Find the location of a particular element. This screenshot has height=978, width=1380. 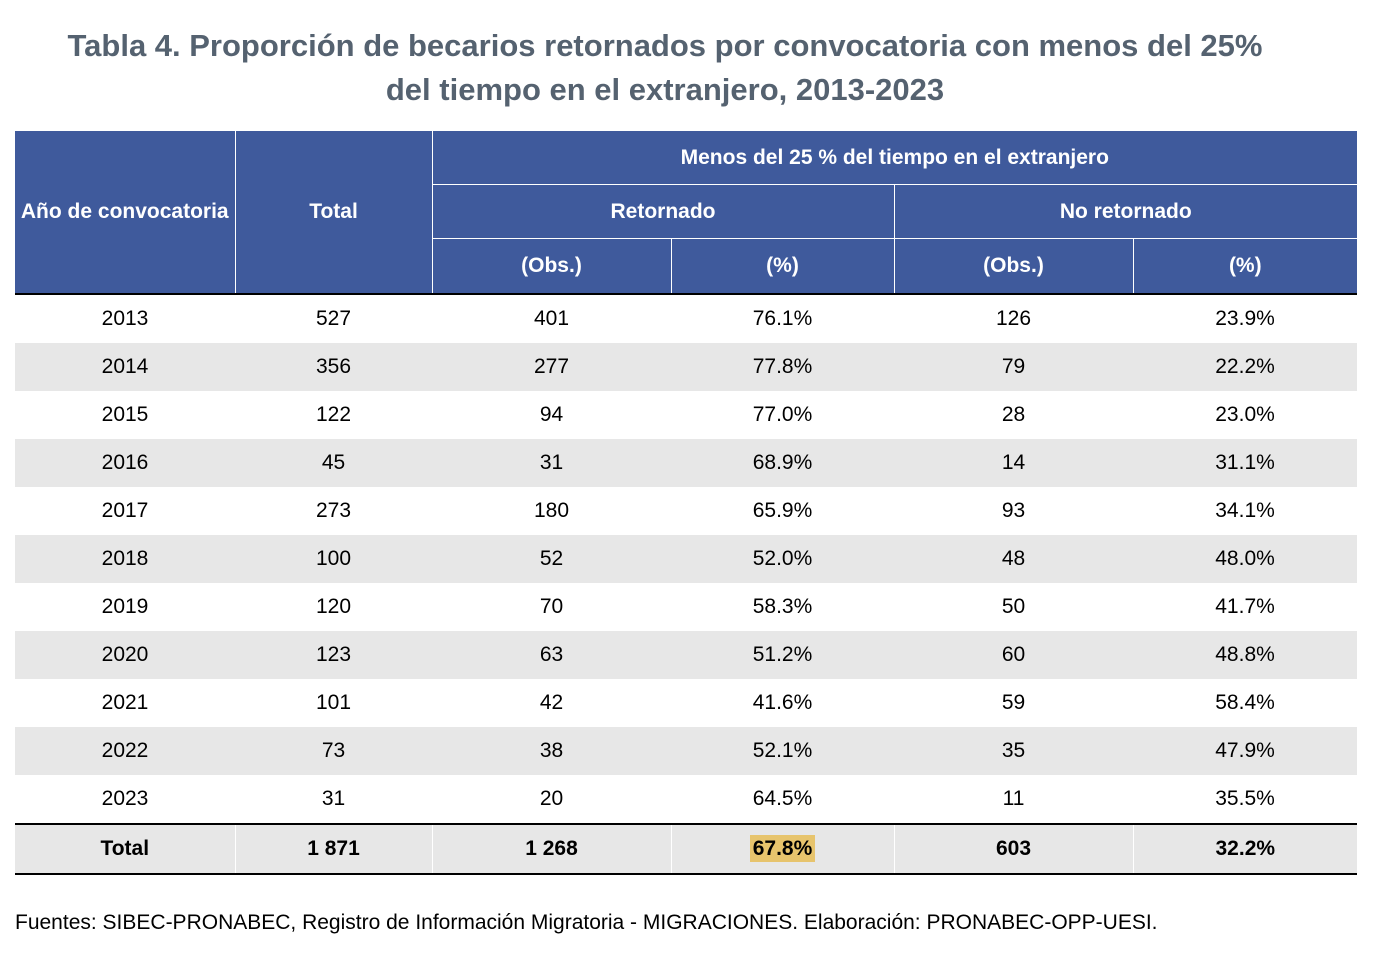

cell-retornado-pct: 77.0% is located at coordinates (782, 414).